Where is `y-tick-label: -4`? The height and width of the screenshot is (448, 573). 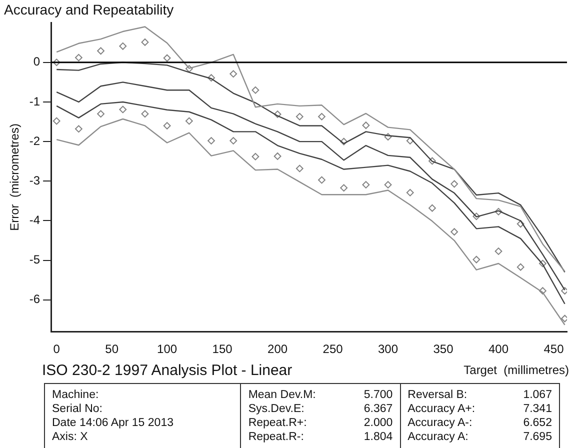 y-tick-label: -4 is located at coordinates (34, 220).